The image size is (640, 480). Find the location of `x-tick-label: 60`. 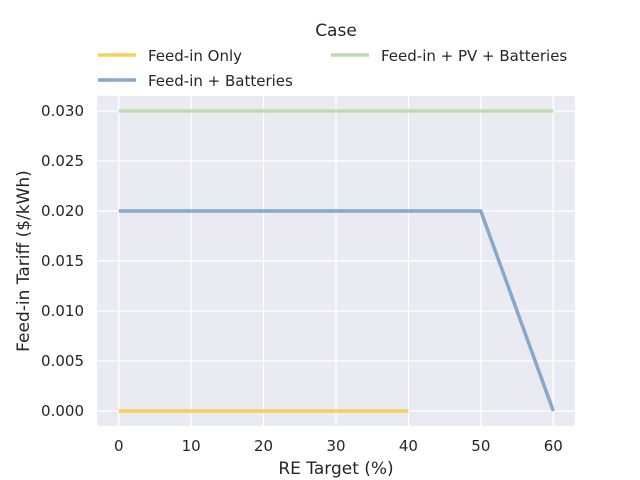

x-tick-label: 60 is located at coordinates (553, 446).